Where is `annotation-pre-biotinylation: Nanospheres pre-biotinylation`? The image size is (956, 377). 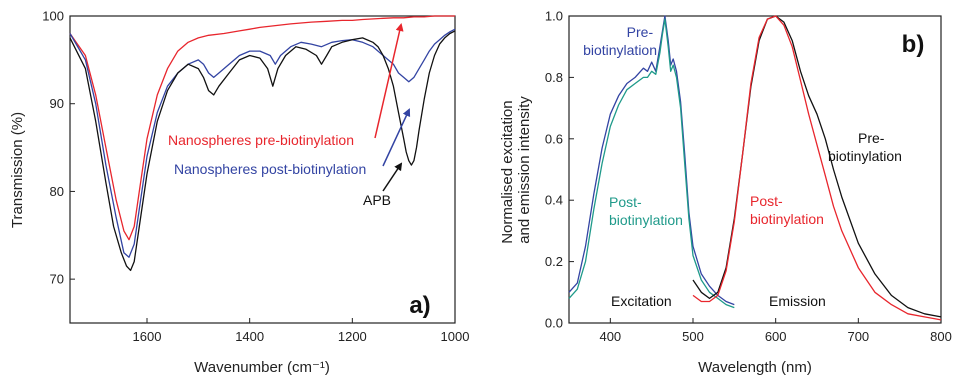 annotation-pre-biotinylation: Nanospheres pre-biotinylation is located at coordinates (261, 140).